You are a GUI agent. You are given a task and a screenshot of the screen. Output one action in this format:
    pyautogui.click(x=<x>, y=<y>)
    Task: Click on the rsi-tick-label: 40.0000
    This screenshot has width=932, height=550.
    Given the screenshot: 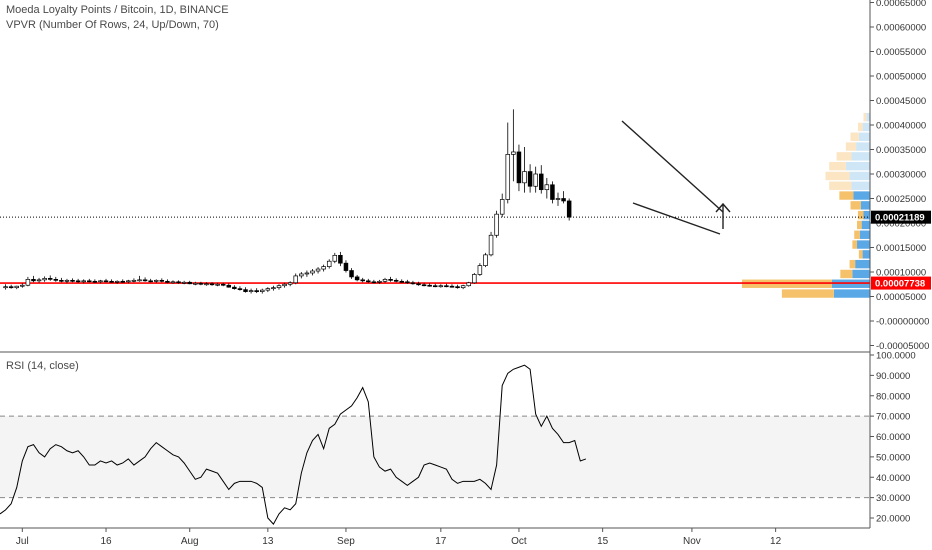 What is the action you would take?
    pyautogui.click(x=893, y=478)
    